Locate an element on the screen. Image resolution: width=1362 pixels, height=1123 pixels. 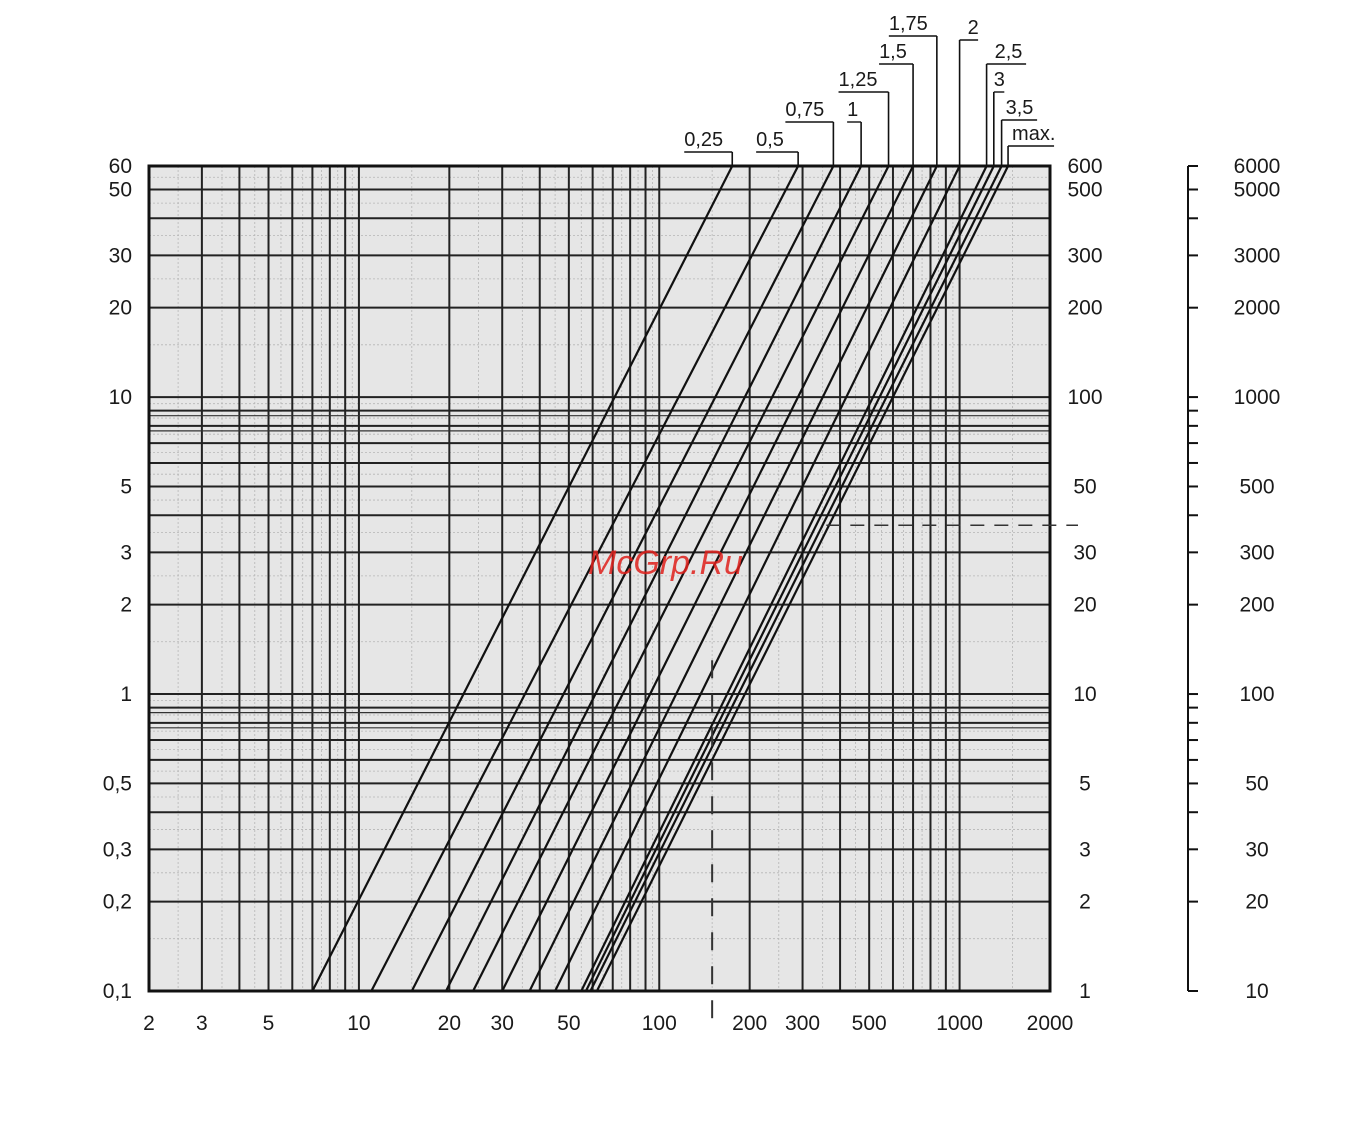
far-right-tick-label: 6000 is located at coordinates (1257, 166).